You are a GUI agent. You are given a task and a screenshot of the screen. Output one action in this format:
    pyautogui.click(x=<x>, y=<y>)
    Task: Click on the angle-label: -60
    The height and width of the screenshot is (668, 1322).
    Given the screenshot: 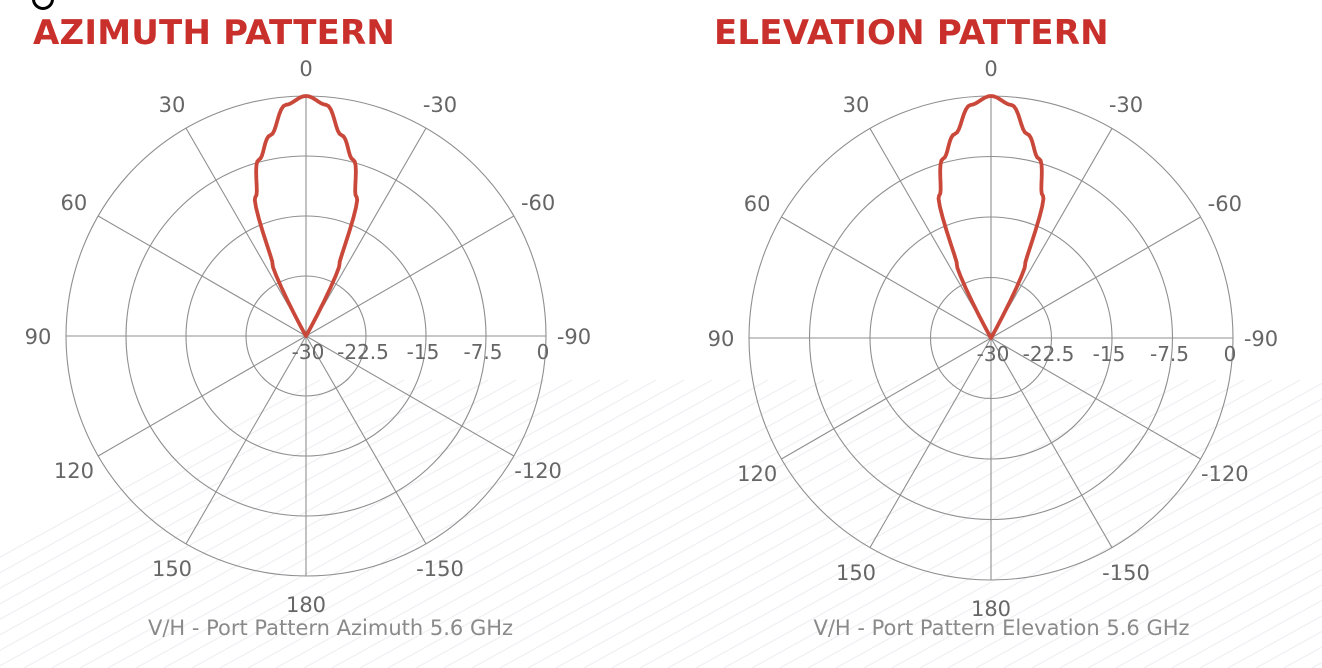 What is the action you would take?
    pyautogui.click(x=1225, y=204)
    